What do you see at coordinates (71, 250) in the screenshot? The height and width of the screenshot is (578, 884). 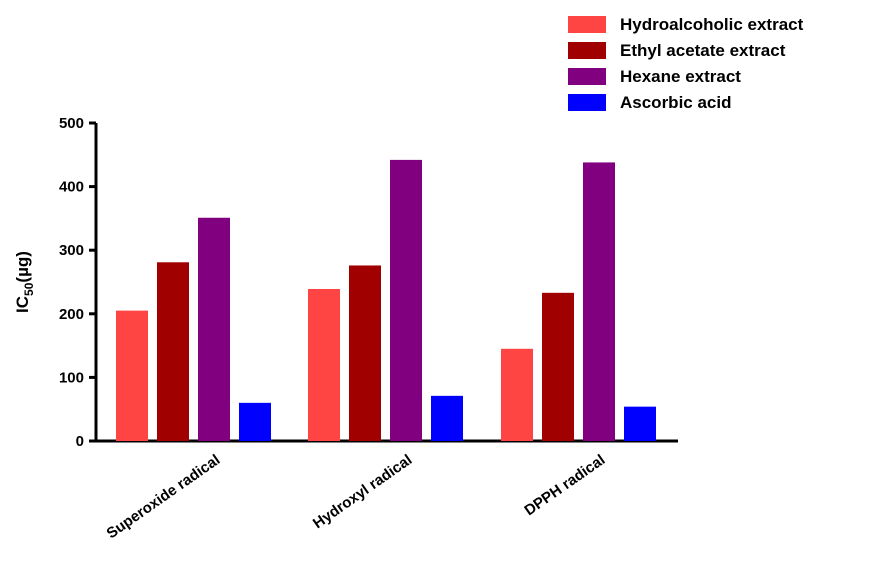 I see `y-tick-label: 300` at bounding box center [71, 250].